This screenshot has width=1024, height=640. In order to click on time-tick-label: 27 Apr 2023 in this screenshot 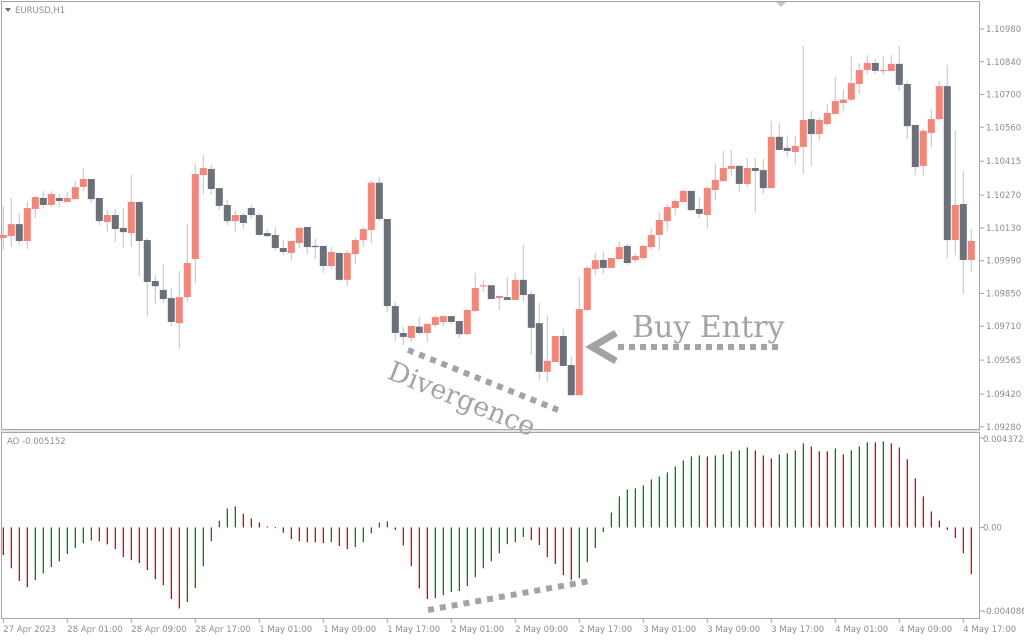, I will do `click(29, 630)`.